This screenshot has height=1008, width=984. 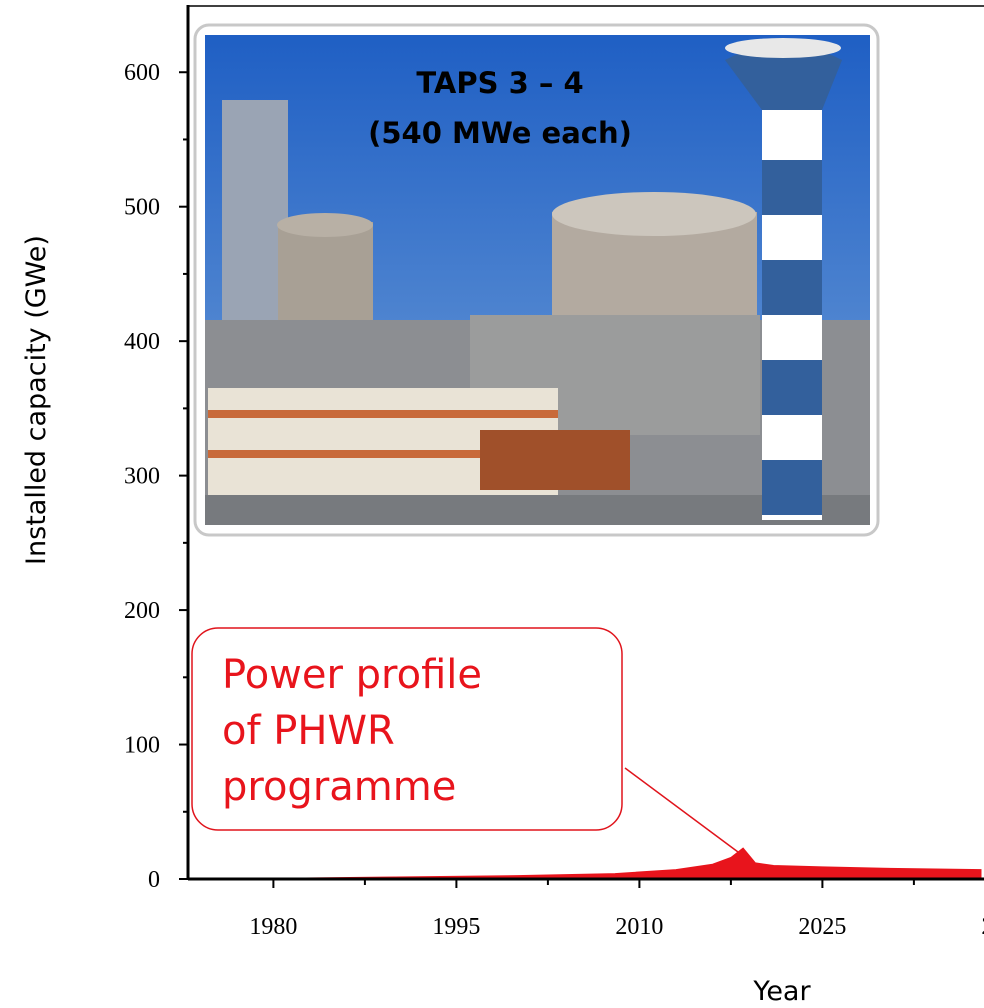 I want to click on y-tick-label: 200, so click(x=142, y=611).